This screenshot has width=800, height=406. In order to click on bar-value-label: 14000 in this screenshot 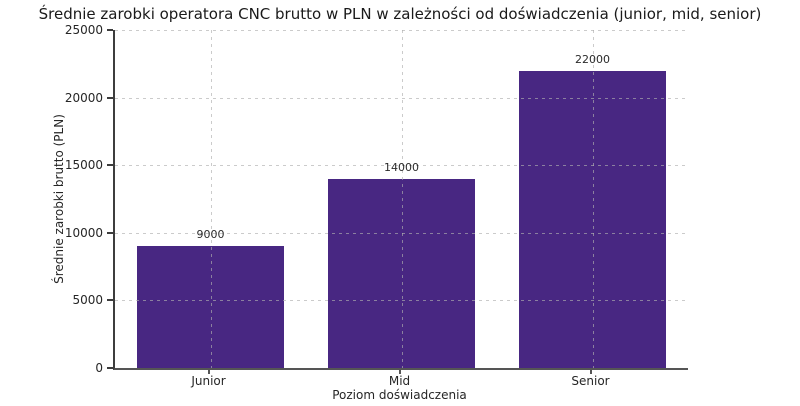, I will do `click(401, 167)`.